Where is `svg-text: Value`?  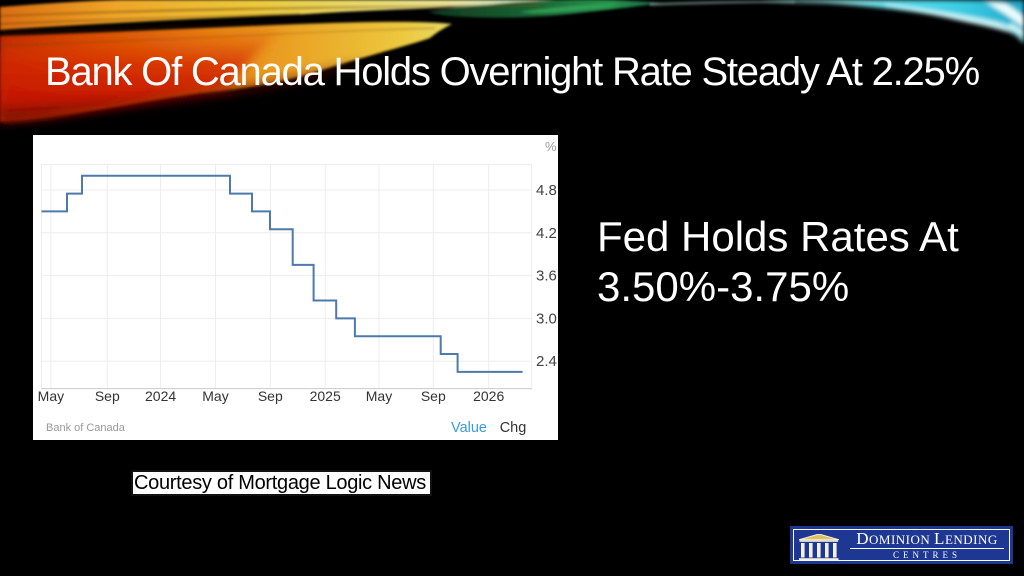 svg-text: Value is located at coordinates (469, 428).